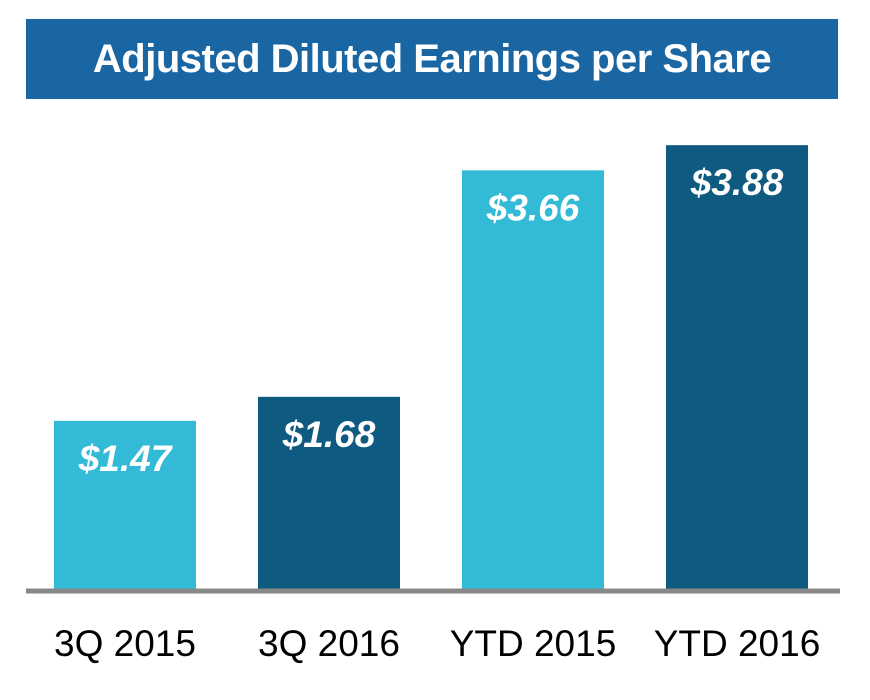 The height and width of the screenshot is (700, 870). What do you see at coordinates (737, 643) in the screenshot?
I see `category-label-ytd-2016: YTD 2016` at bounding box center [737, 643].